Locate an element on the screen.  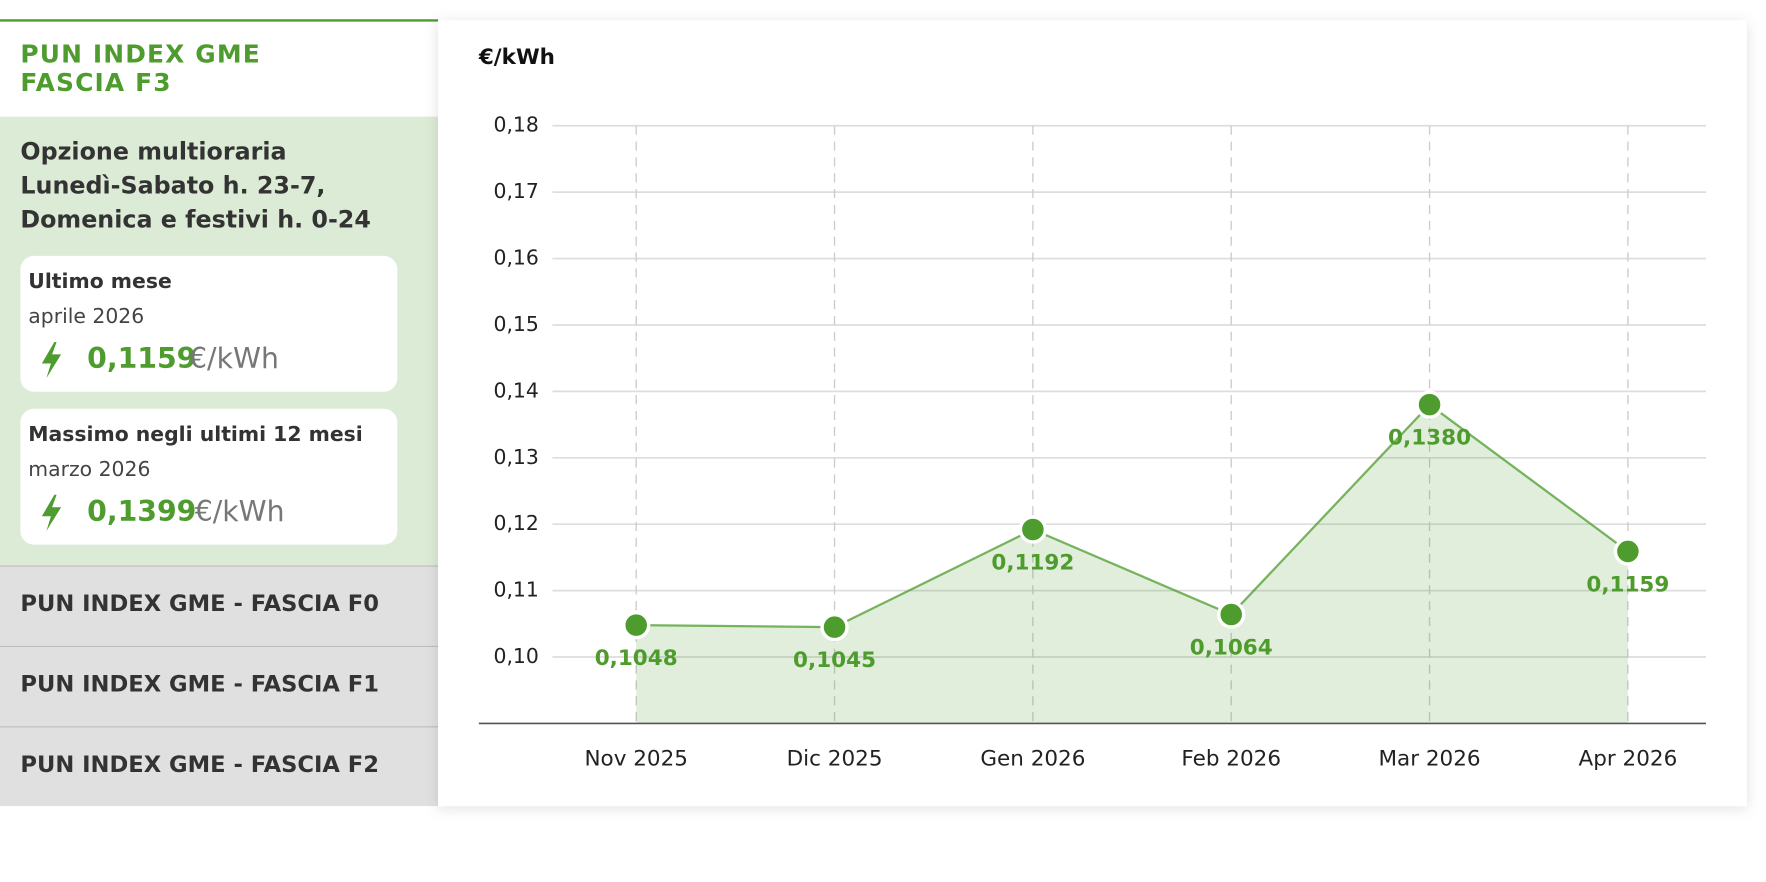
card-title: Ultimo mese is located at coordinates (99, 281).